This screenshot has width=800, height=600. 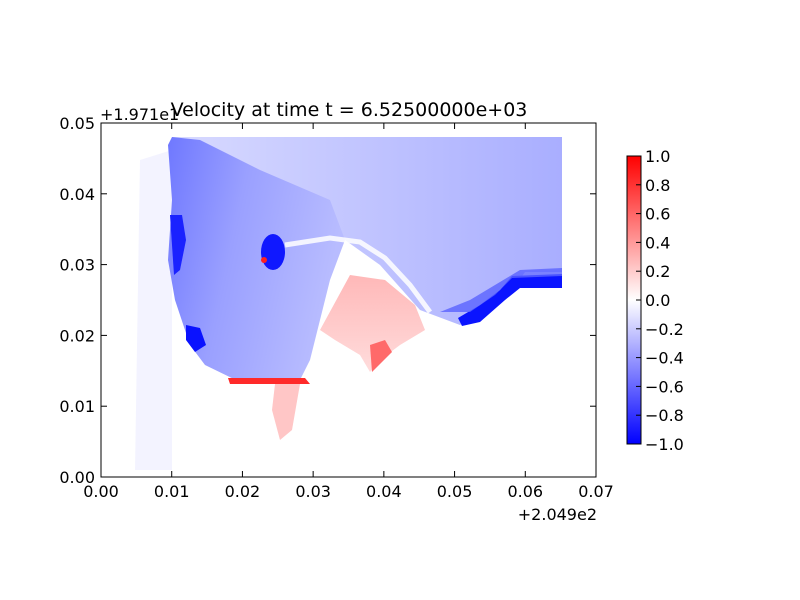 What do you see at coordinates (525, 491) in the screenshot?
I see `x-tick-label: 0.06` at bounding box center [525, 491].